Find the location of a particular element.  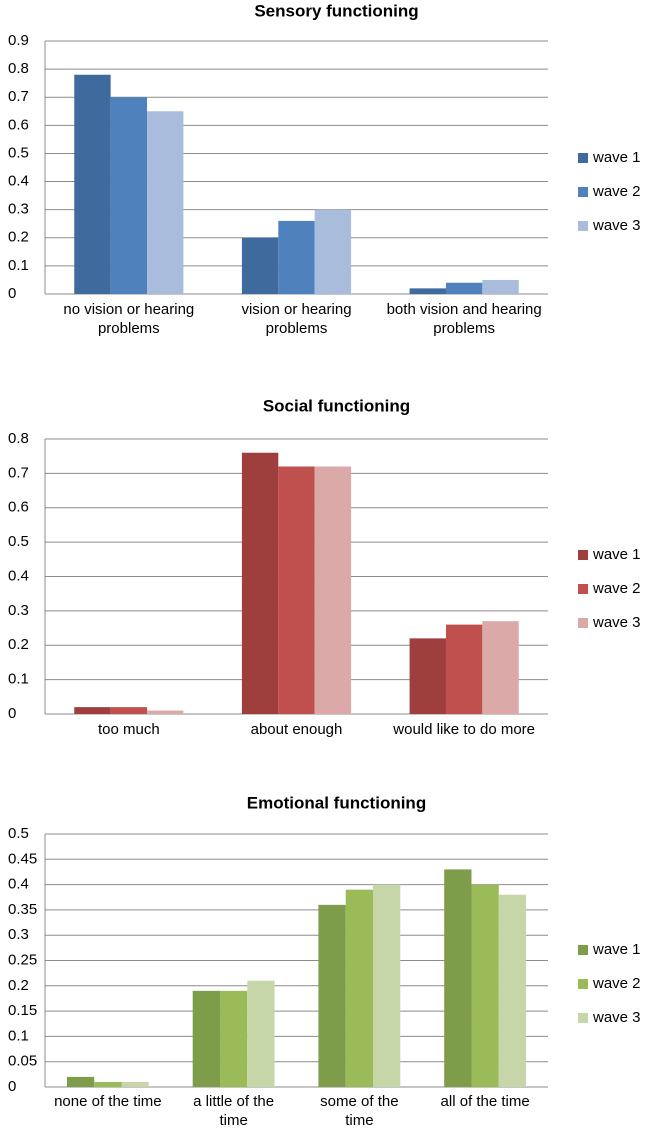

x-tick-label: all of the time is located at coordinates (485, 1101).